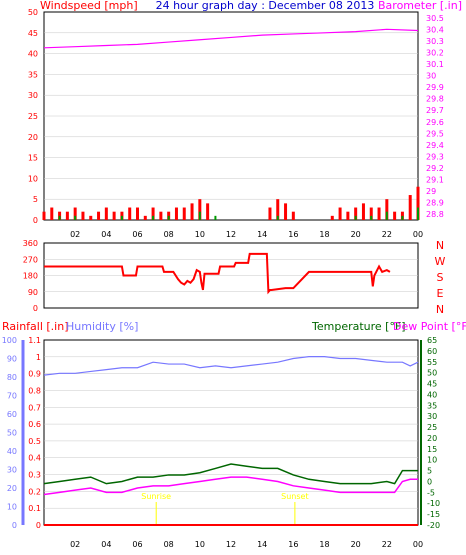 Image resolution: width=466 pixels, height=555 pixels. What do you see at coordinates (356, 234) in the screenshot?
I see `wind-x-tick: 20` at bounding box center [356, 234].